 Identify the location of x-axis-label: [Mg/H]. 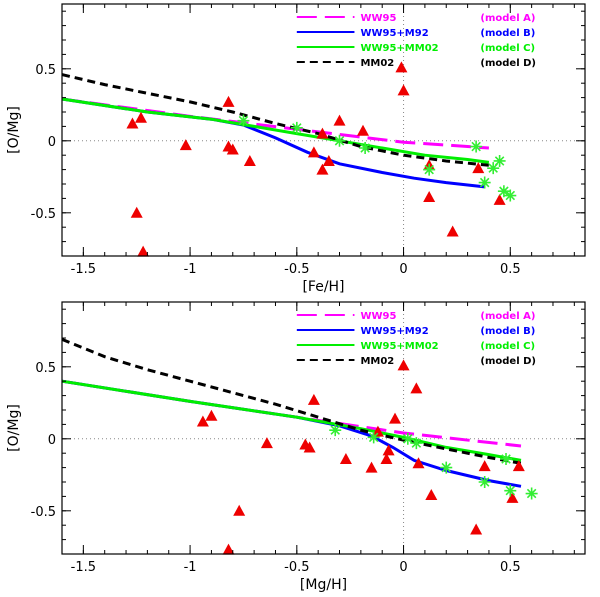
(323, 585).